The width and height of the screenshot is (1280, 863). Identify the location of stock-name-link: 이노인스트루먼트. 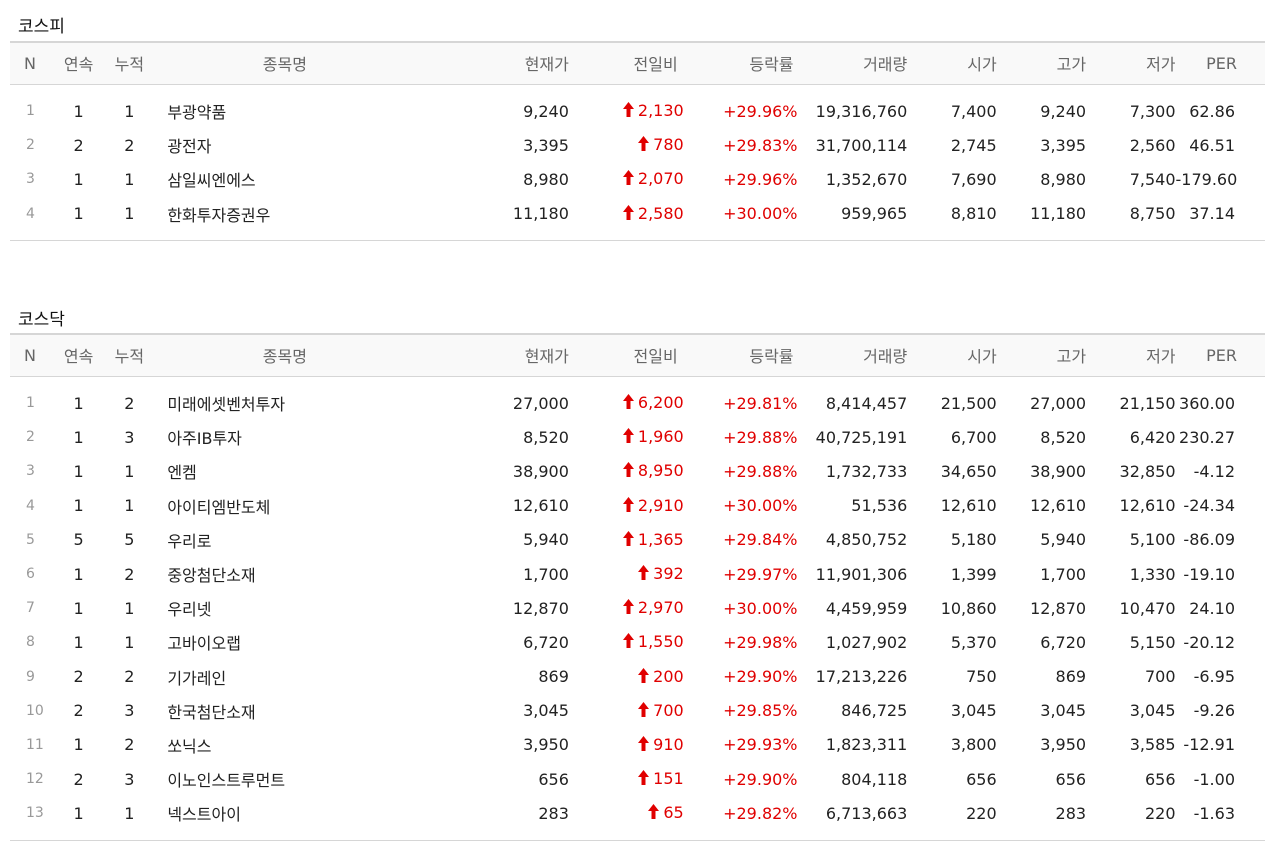
(226, 781).